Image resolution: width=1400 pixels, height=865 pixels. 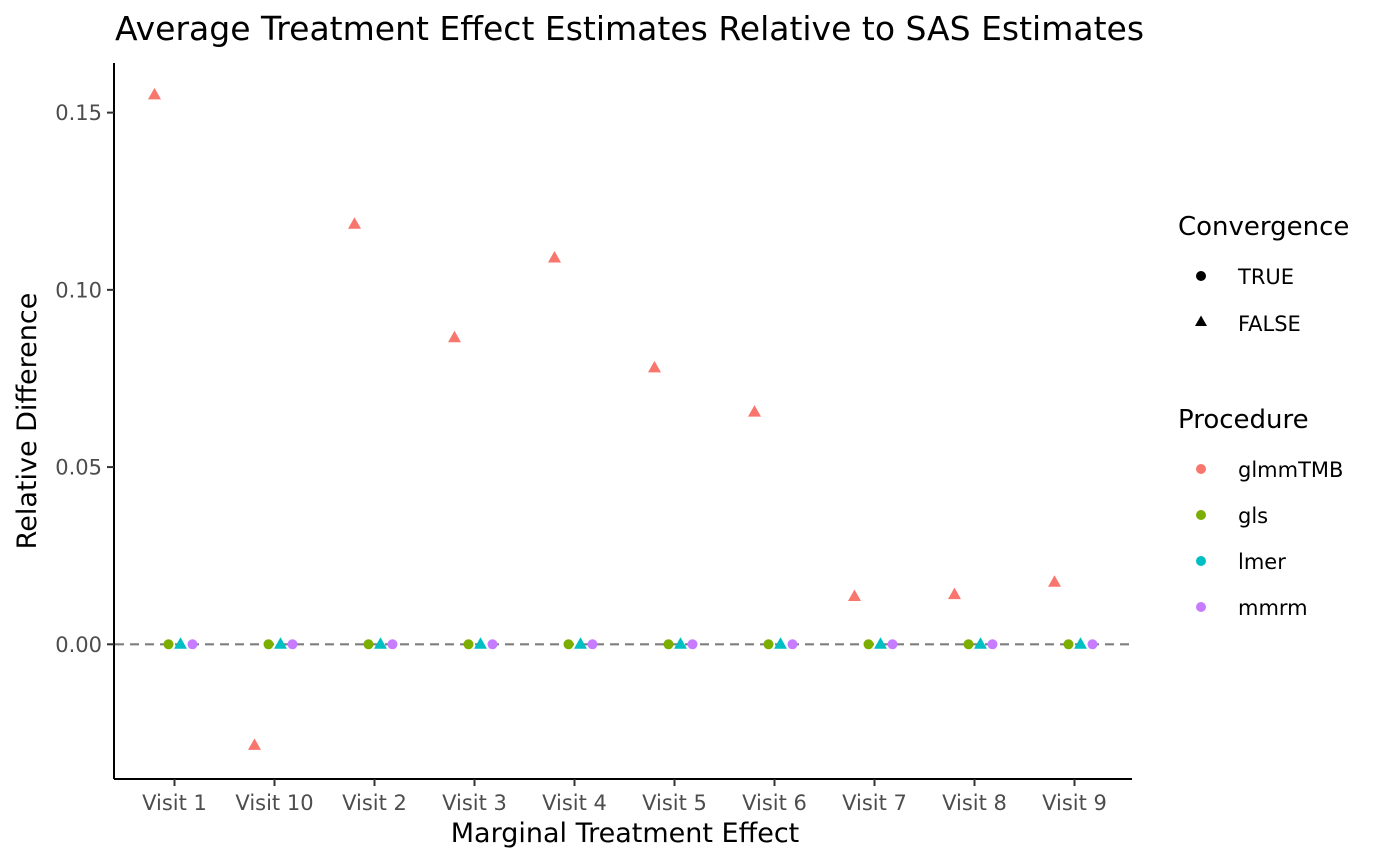 I want to click on legend-label-false: FALSE, so click(x=1269, y=324).